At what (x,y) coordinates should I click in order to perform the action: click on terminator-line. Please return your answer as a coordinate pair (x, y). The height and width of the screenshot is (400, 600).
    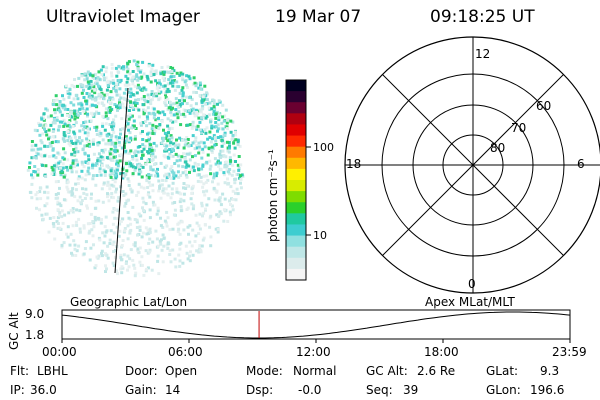
    Looking at the image, I should click on (121, 180).